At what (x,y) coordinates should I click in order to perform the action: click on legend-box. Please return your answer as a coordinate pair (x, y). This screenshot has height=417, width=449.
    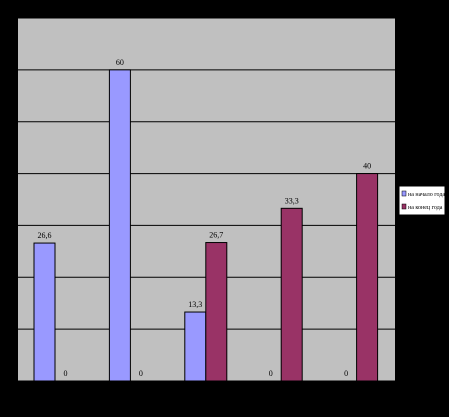
    Looking at the image, I should click on (422, 200).